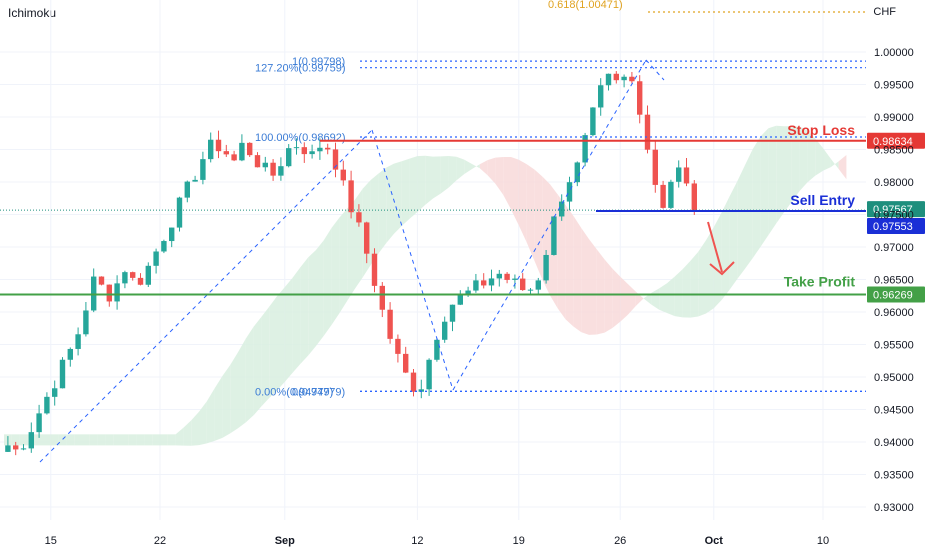 This screenshot has width=932, height=550. What do you see at coordinates (894, 346) in the screenshot?
I see `price-tick-label: 0.95500` at bounding box center [894, 346].